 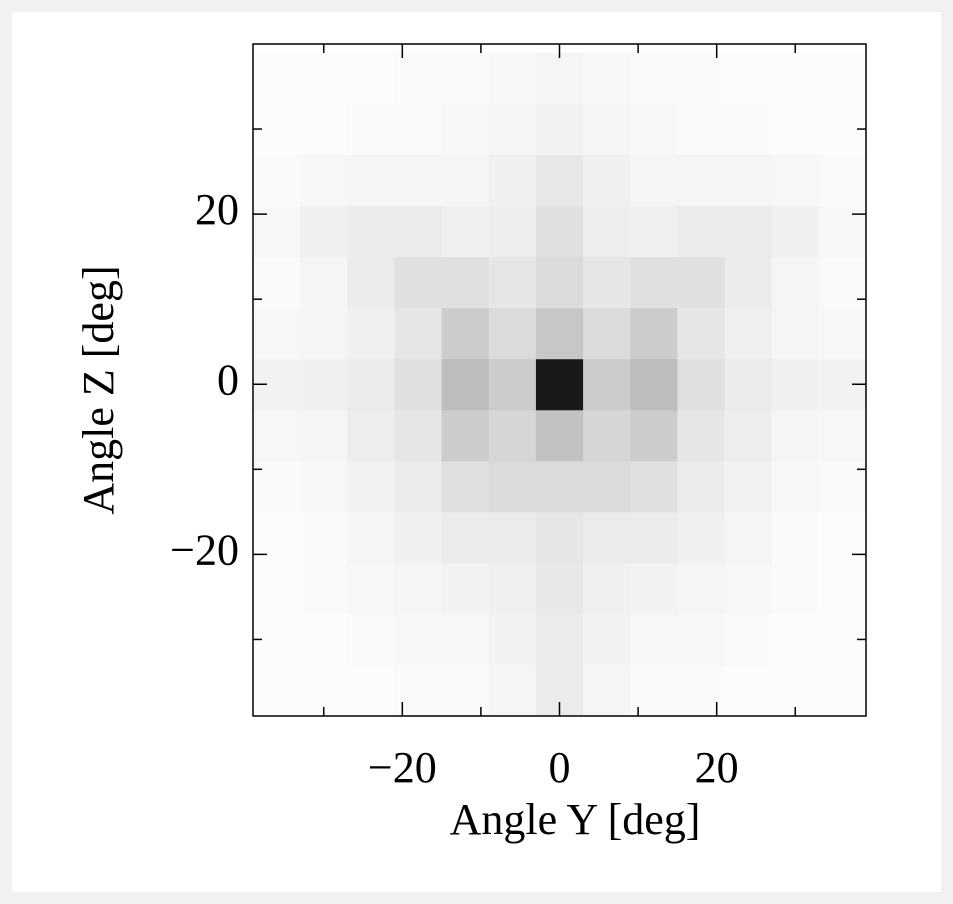 What do you see at coordinates (717, 767) in the screenshot?
I see `x-tick-label: 20` at bounding box center [717, 767].